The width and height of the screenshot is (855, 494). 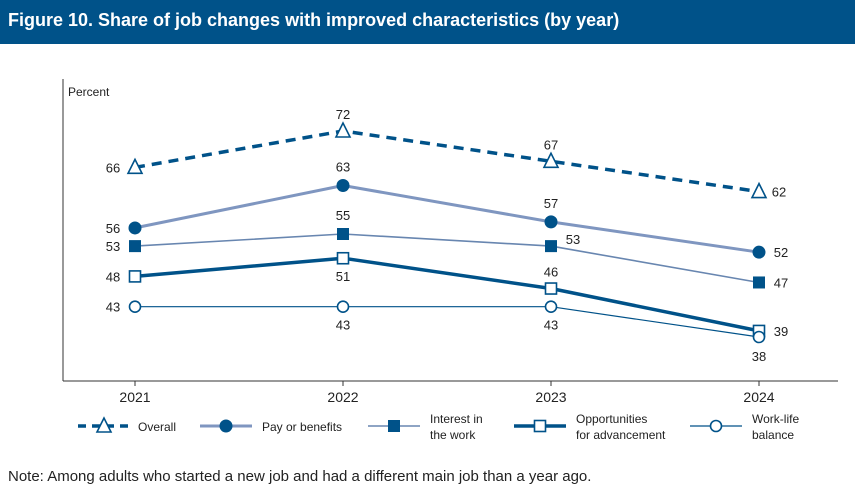 I want to click on x-tick-label: 2024, so click(x=758, y=397).